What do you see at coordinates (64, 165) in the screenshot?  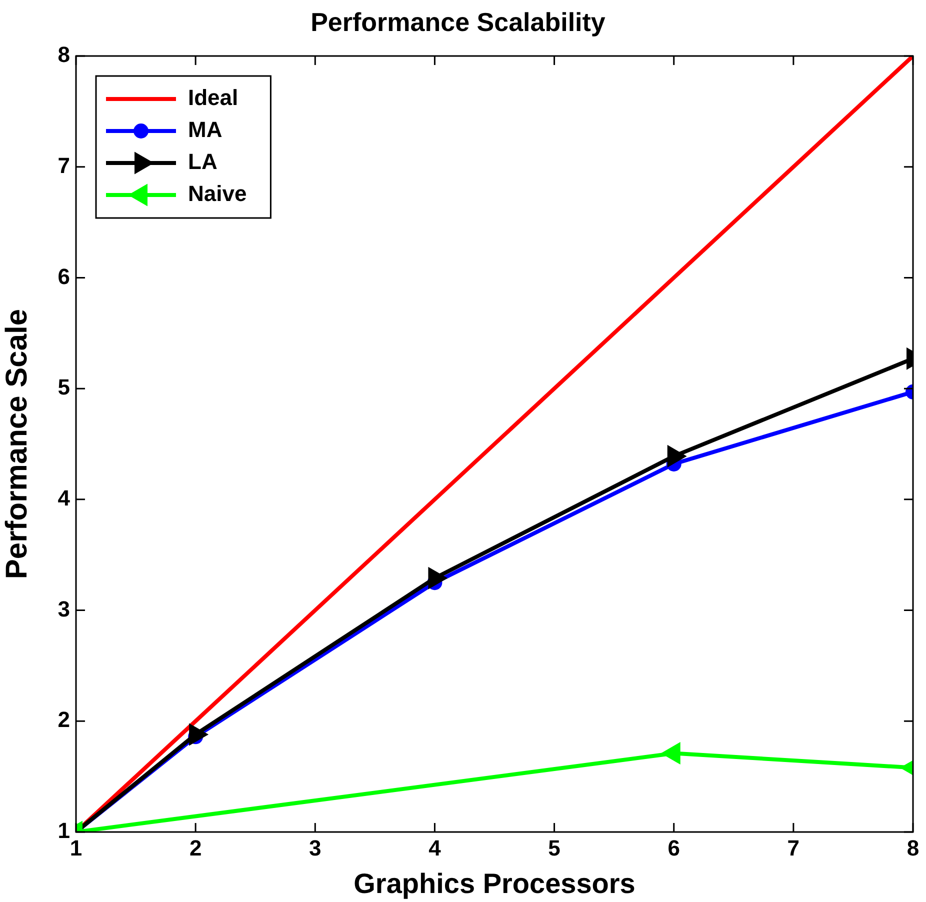 I see `y-tick-label: 7` at bounding box center [64, 165].